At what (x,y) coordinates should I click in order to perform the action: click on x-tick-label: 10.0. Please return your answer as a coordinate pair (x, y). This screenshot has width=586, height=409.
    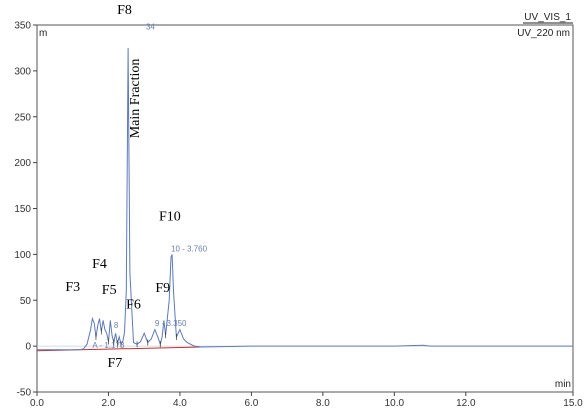
    Looking at the image, I should click on (395, 403).